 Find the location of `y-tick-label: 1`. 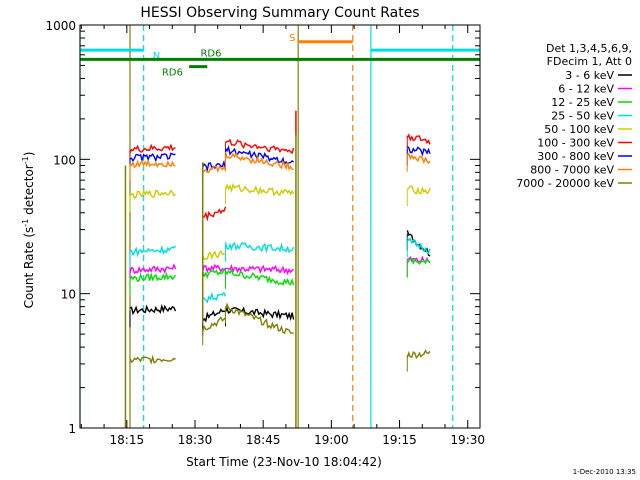

y-tick-label: 1 is located at coordinates (72, 429).